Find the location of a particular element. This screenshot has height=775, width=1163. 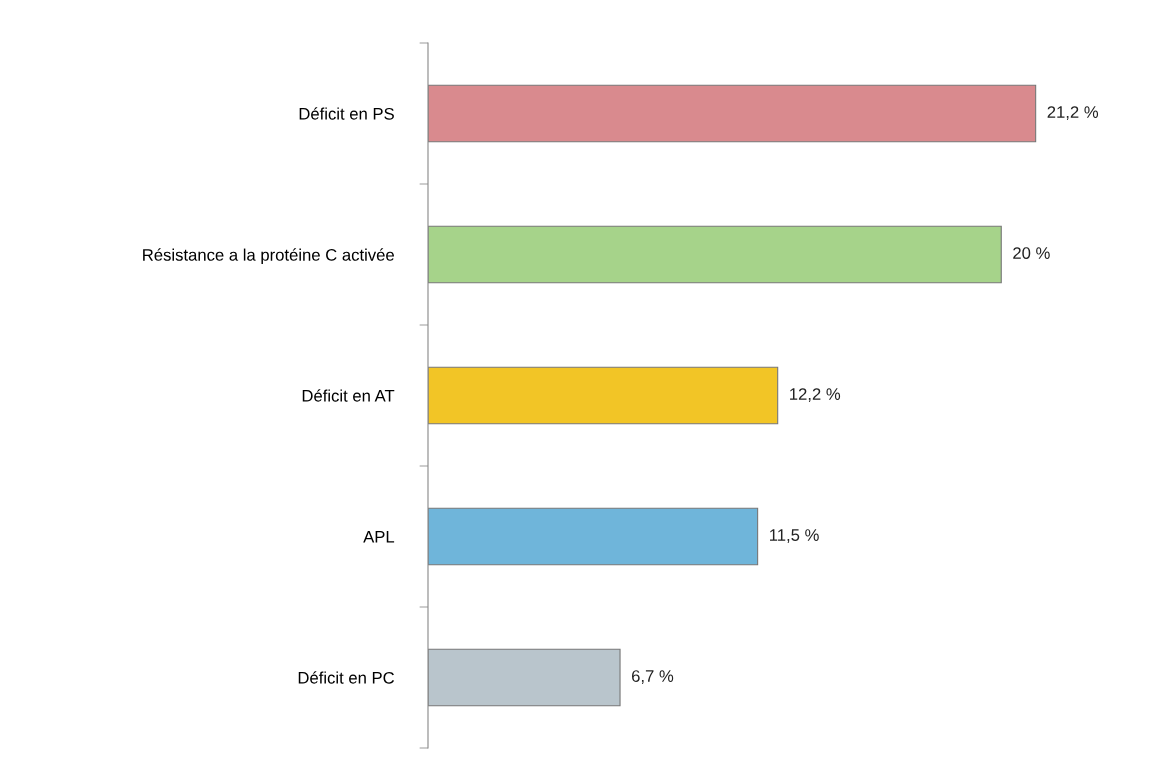

y-tick-label: APL is located at coordinates (379, 537).